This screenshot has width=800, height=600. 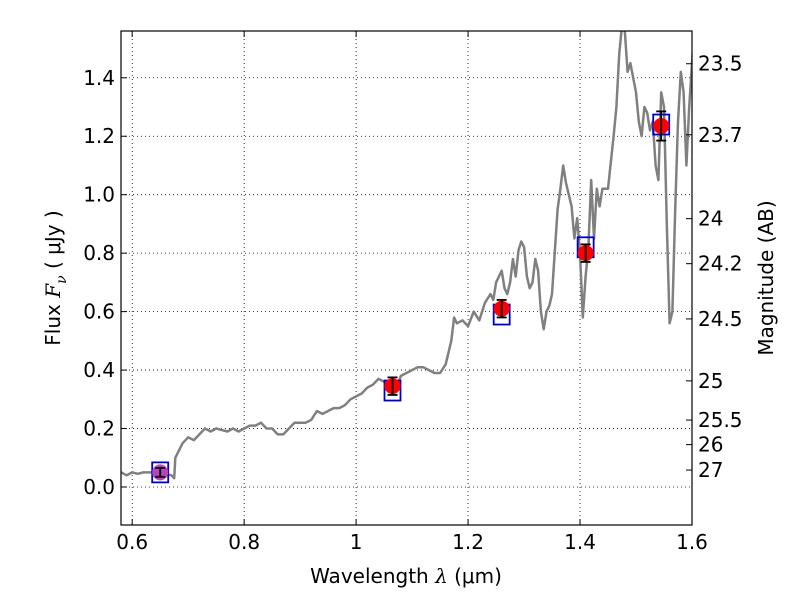 I want to click on right-axis-label: Magnitude (AB), so click(x=766, y=277).